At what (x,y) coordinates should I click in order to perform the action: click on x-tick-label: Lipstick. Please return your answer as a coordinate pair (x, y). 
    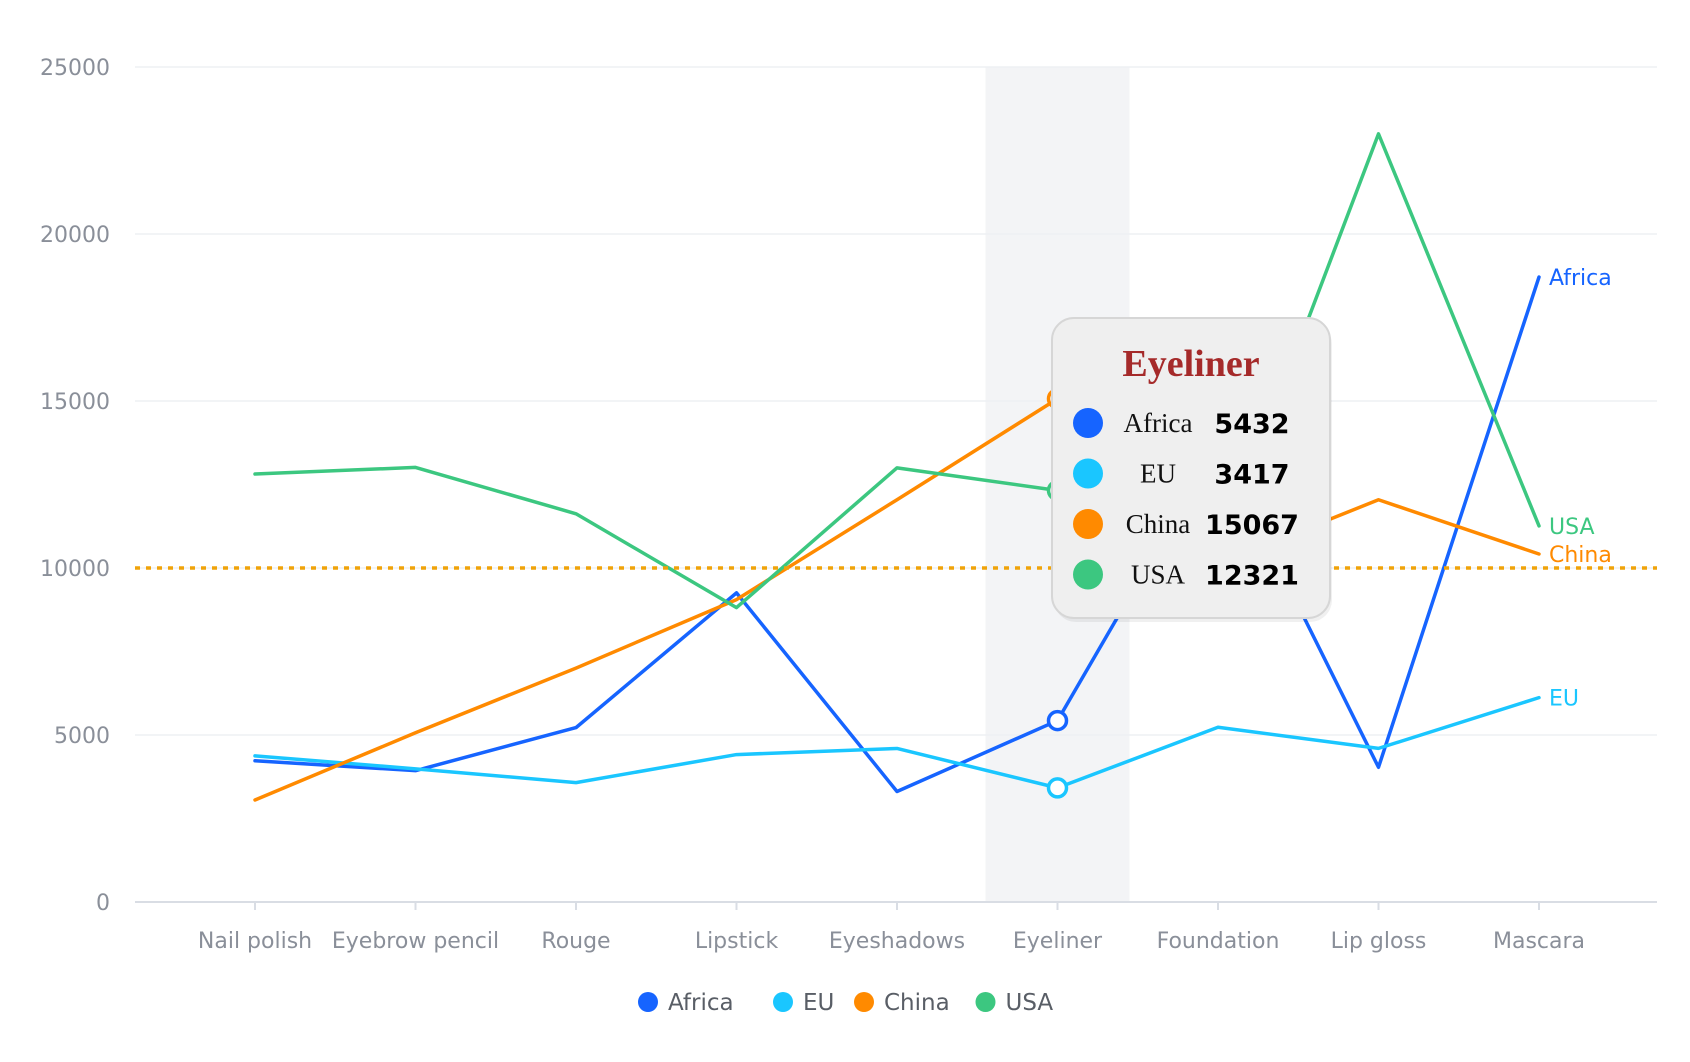
    Looking at the image, I should click on (737, 941).